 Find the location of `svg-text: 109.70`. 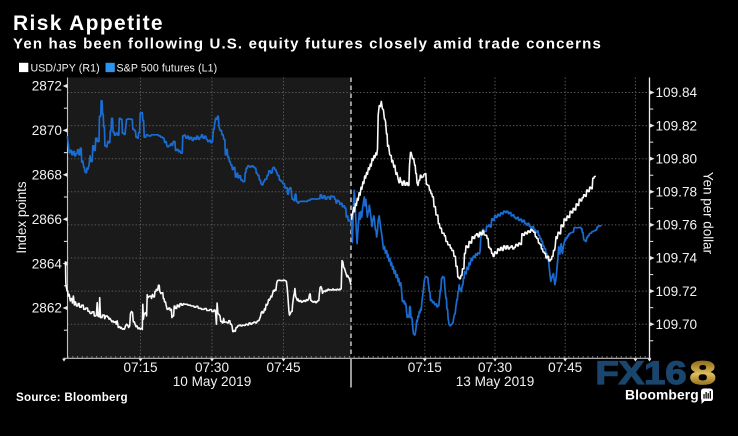

svg-text: 109.70 is located at coordinates (677, 324).